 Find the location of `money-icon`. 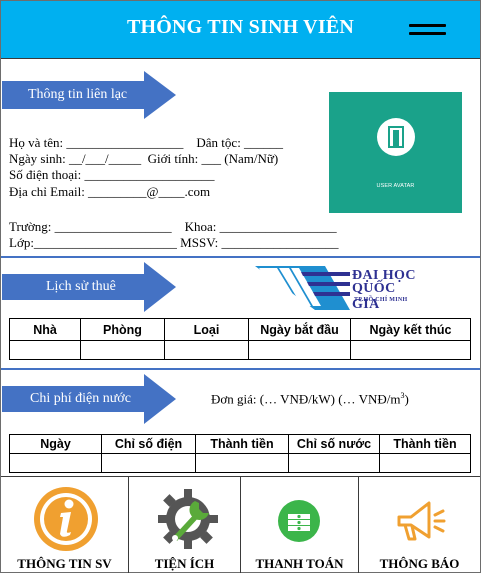

money-icon is located at coordinates (299, 521).